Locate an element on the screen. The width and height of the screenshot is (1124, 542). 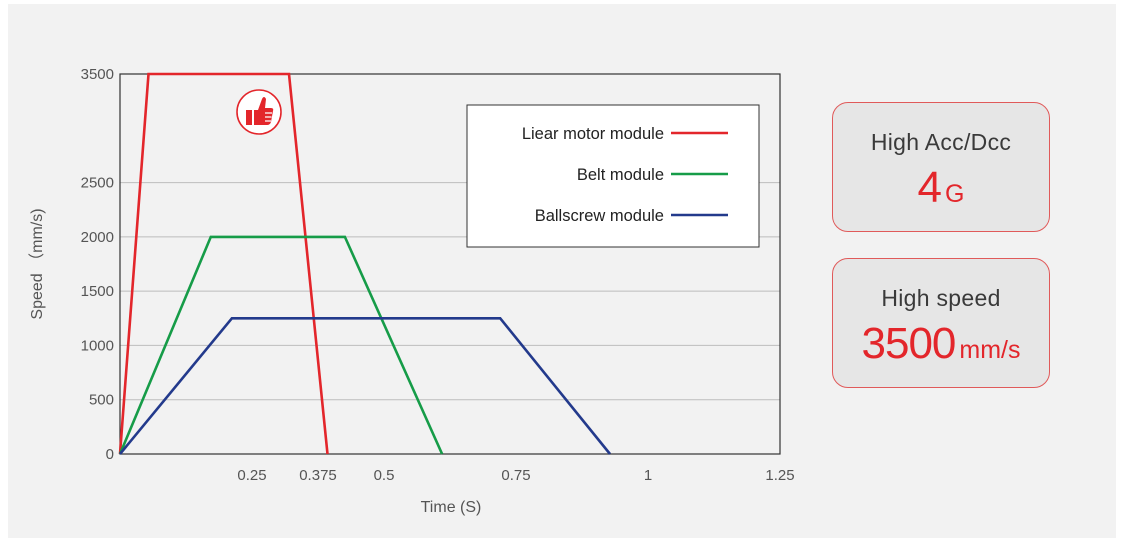
speed-card: High speed 3500 mm/s is located at coordinates (941, 323).